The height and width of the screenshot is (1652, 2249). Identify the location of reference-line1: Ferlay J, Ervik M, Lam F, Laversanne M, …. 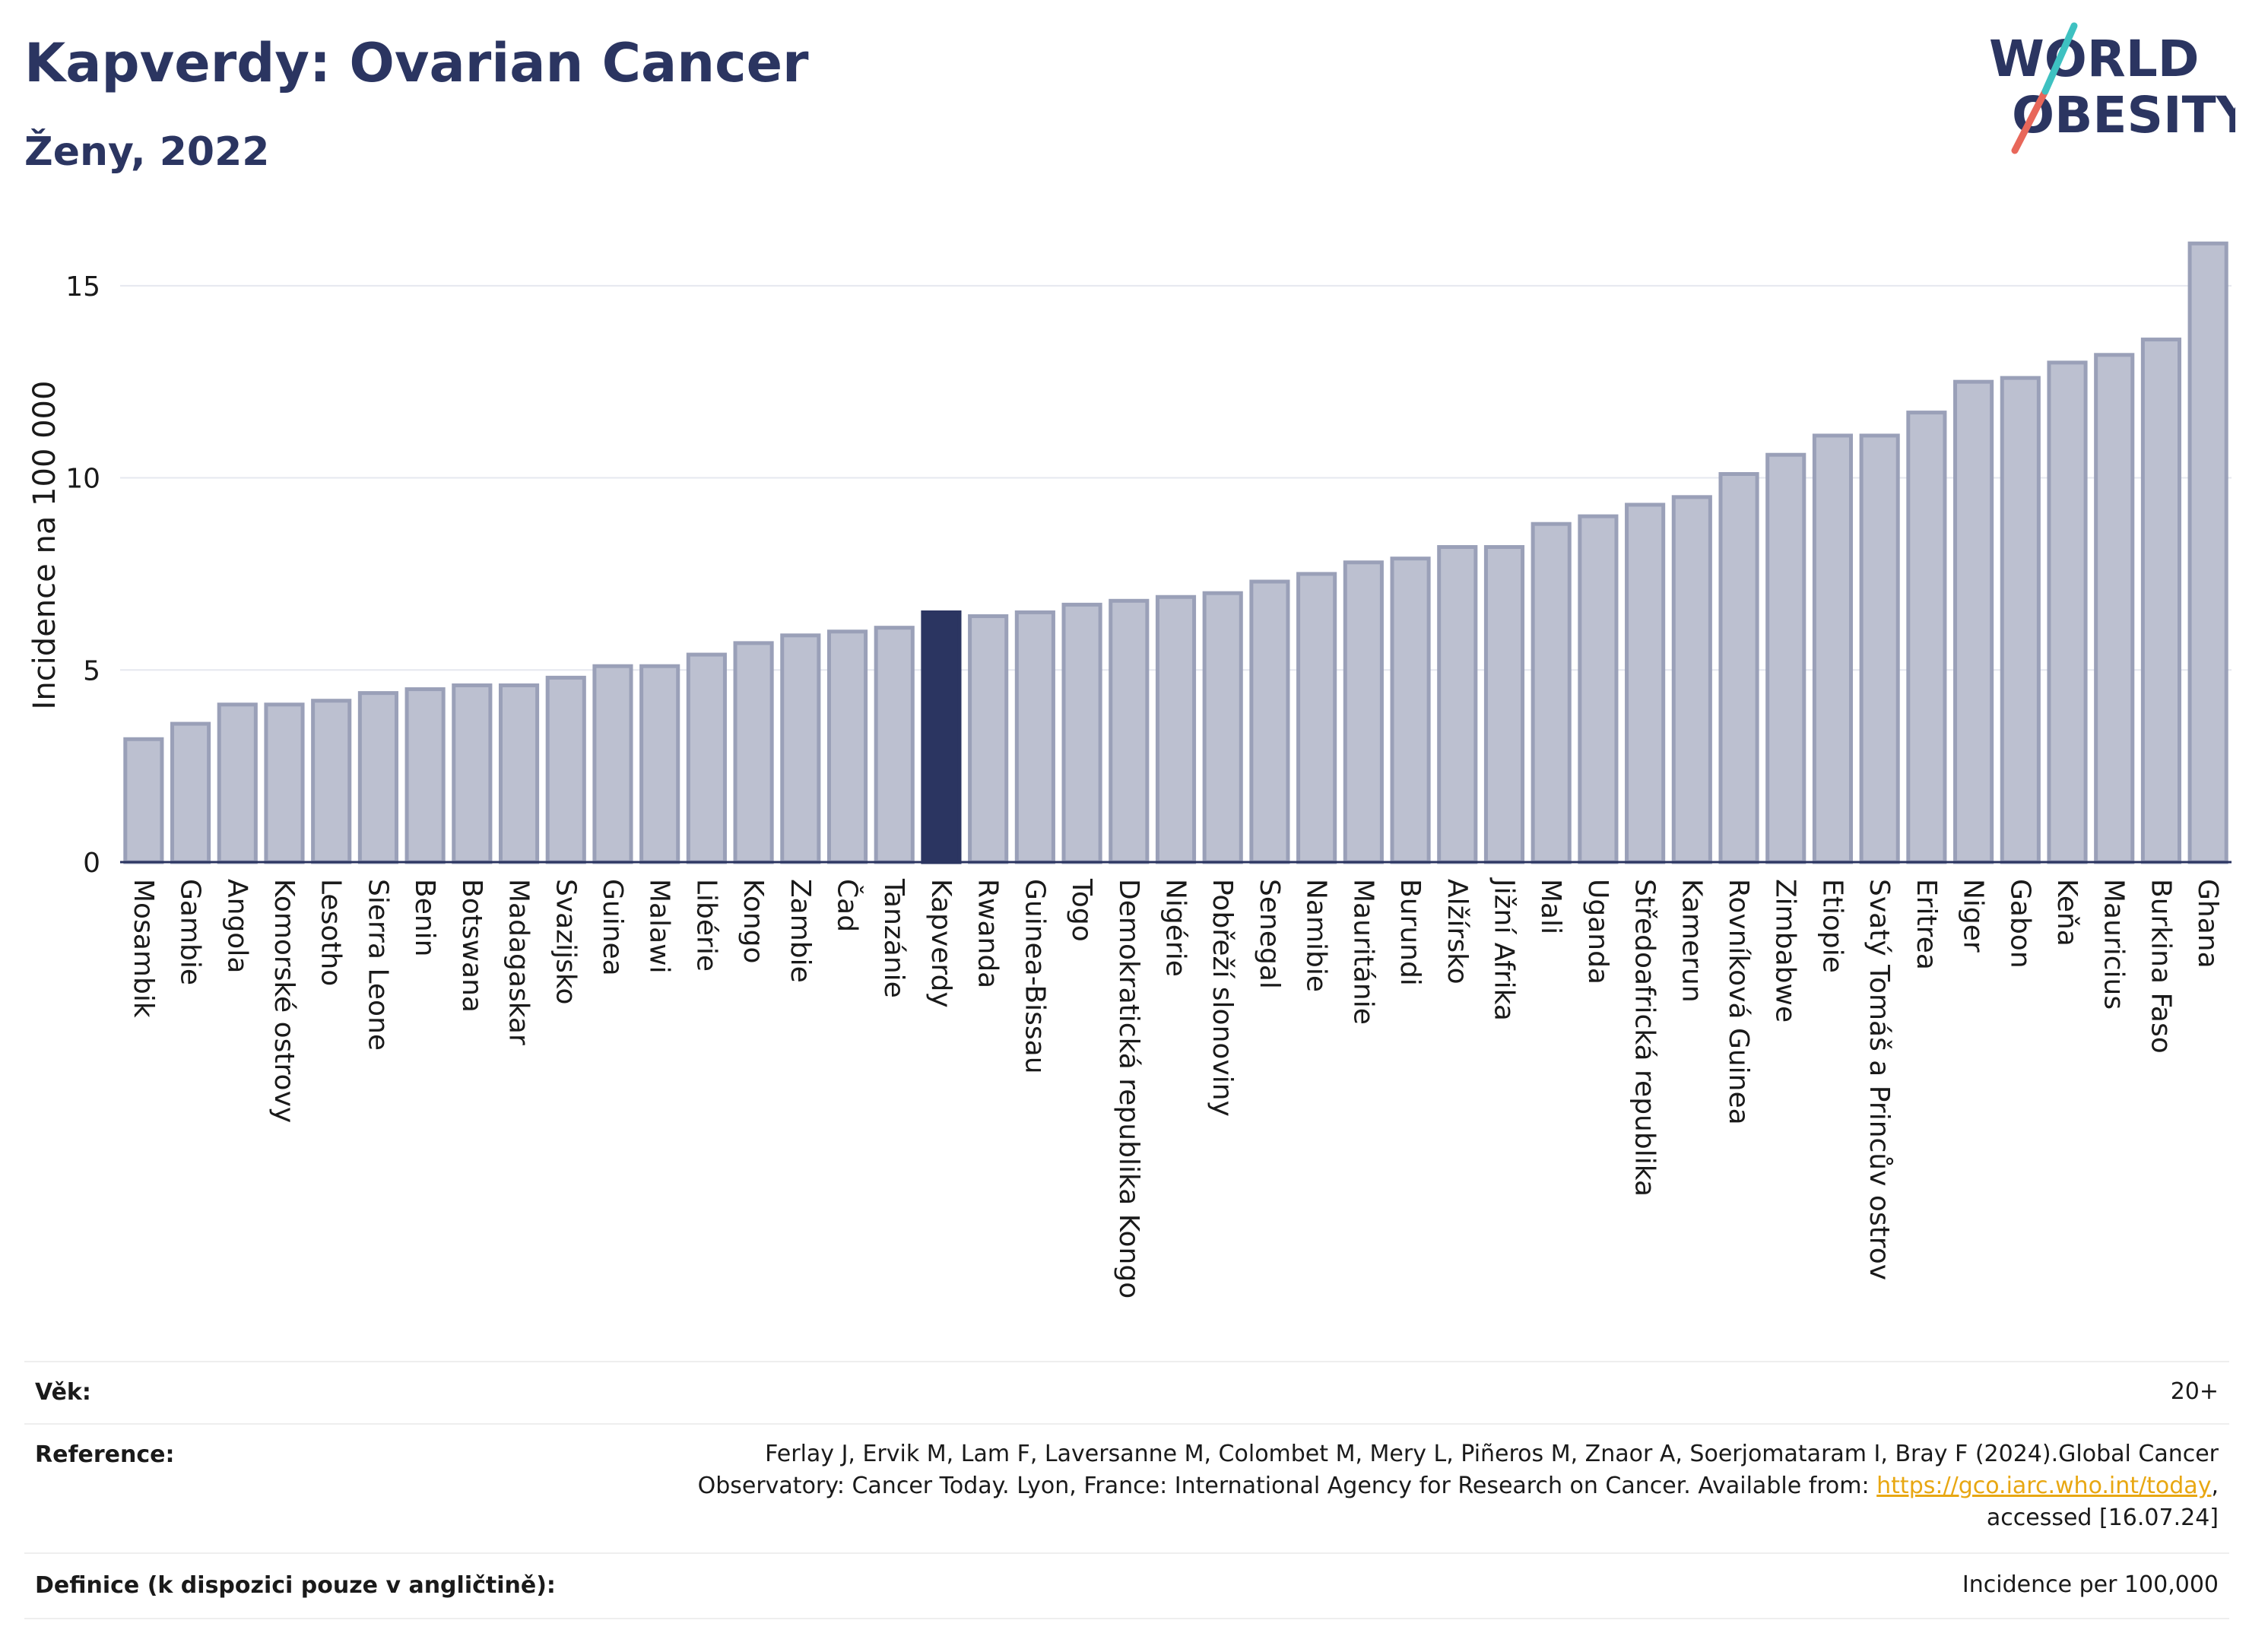
(1492, 1454).